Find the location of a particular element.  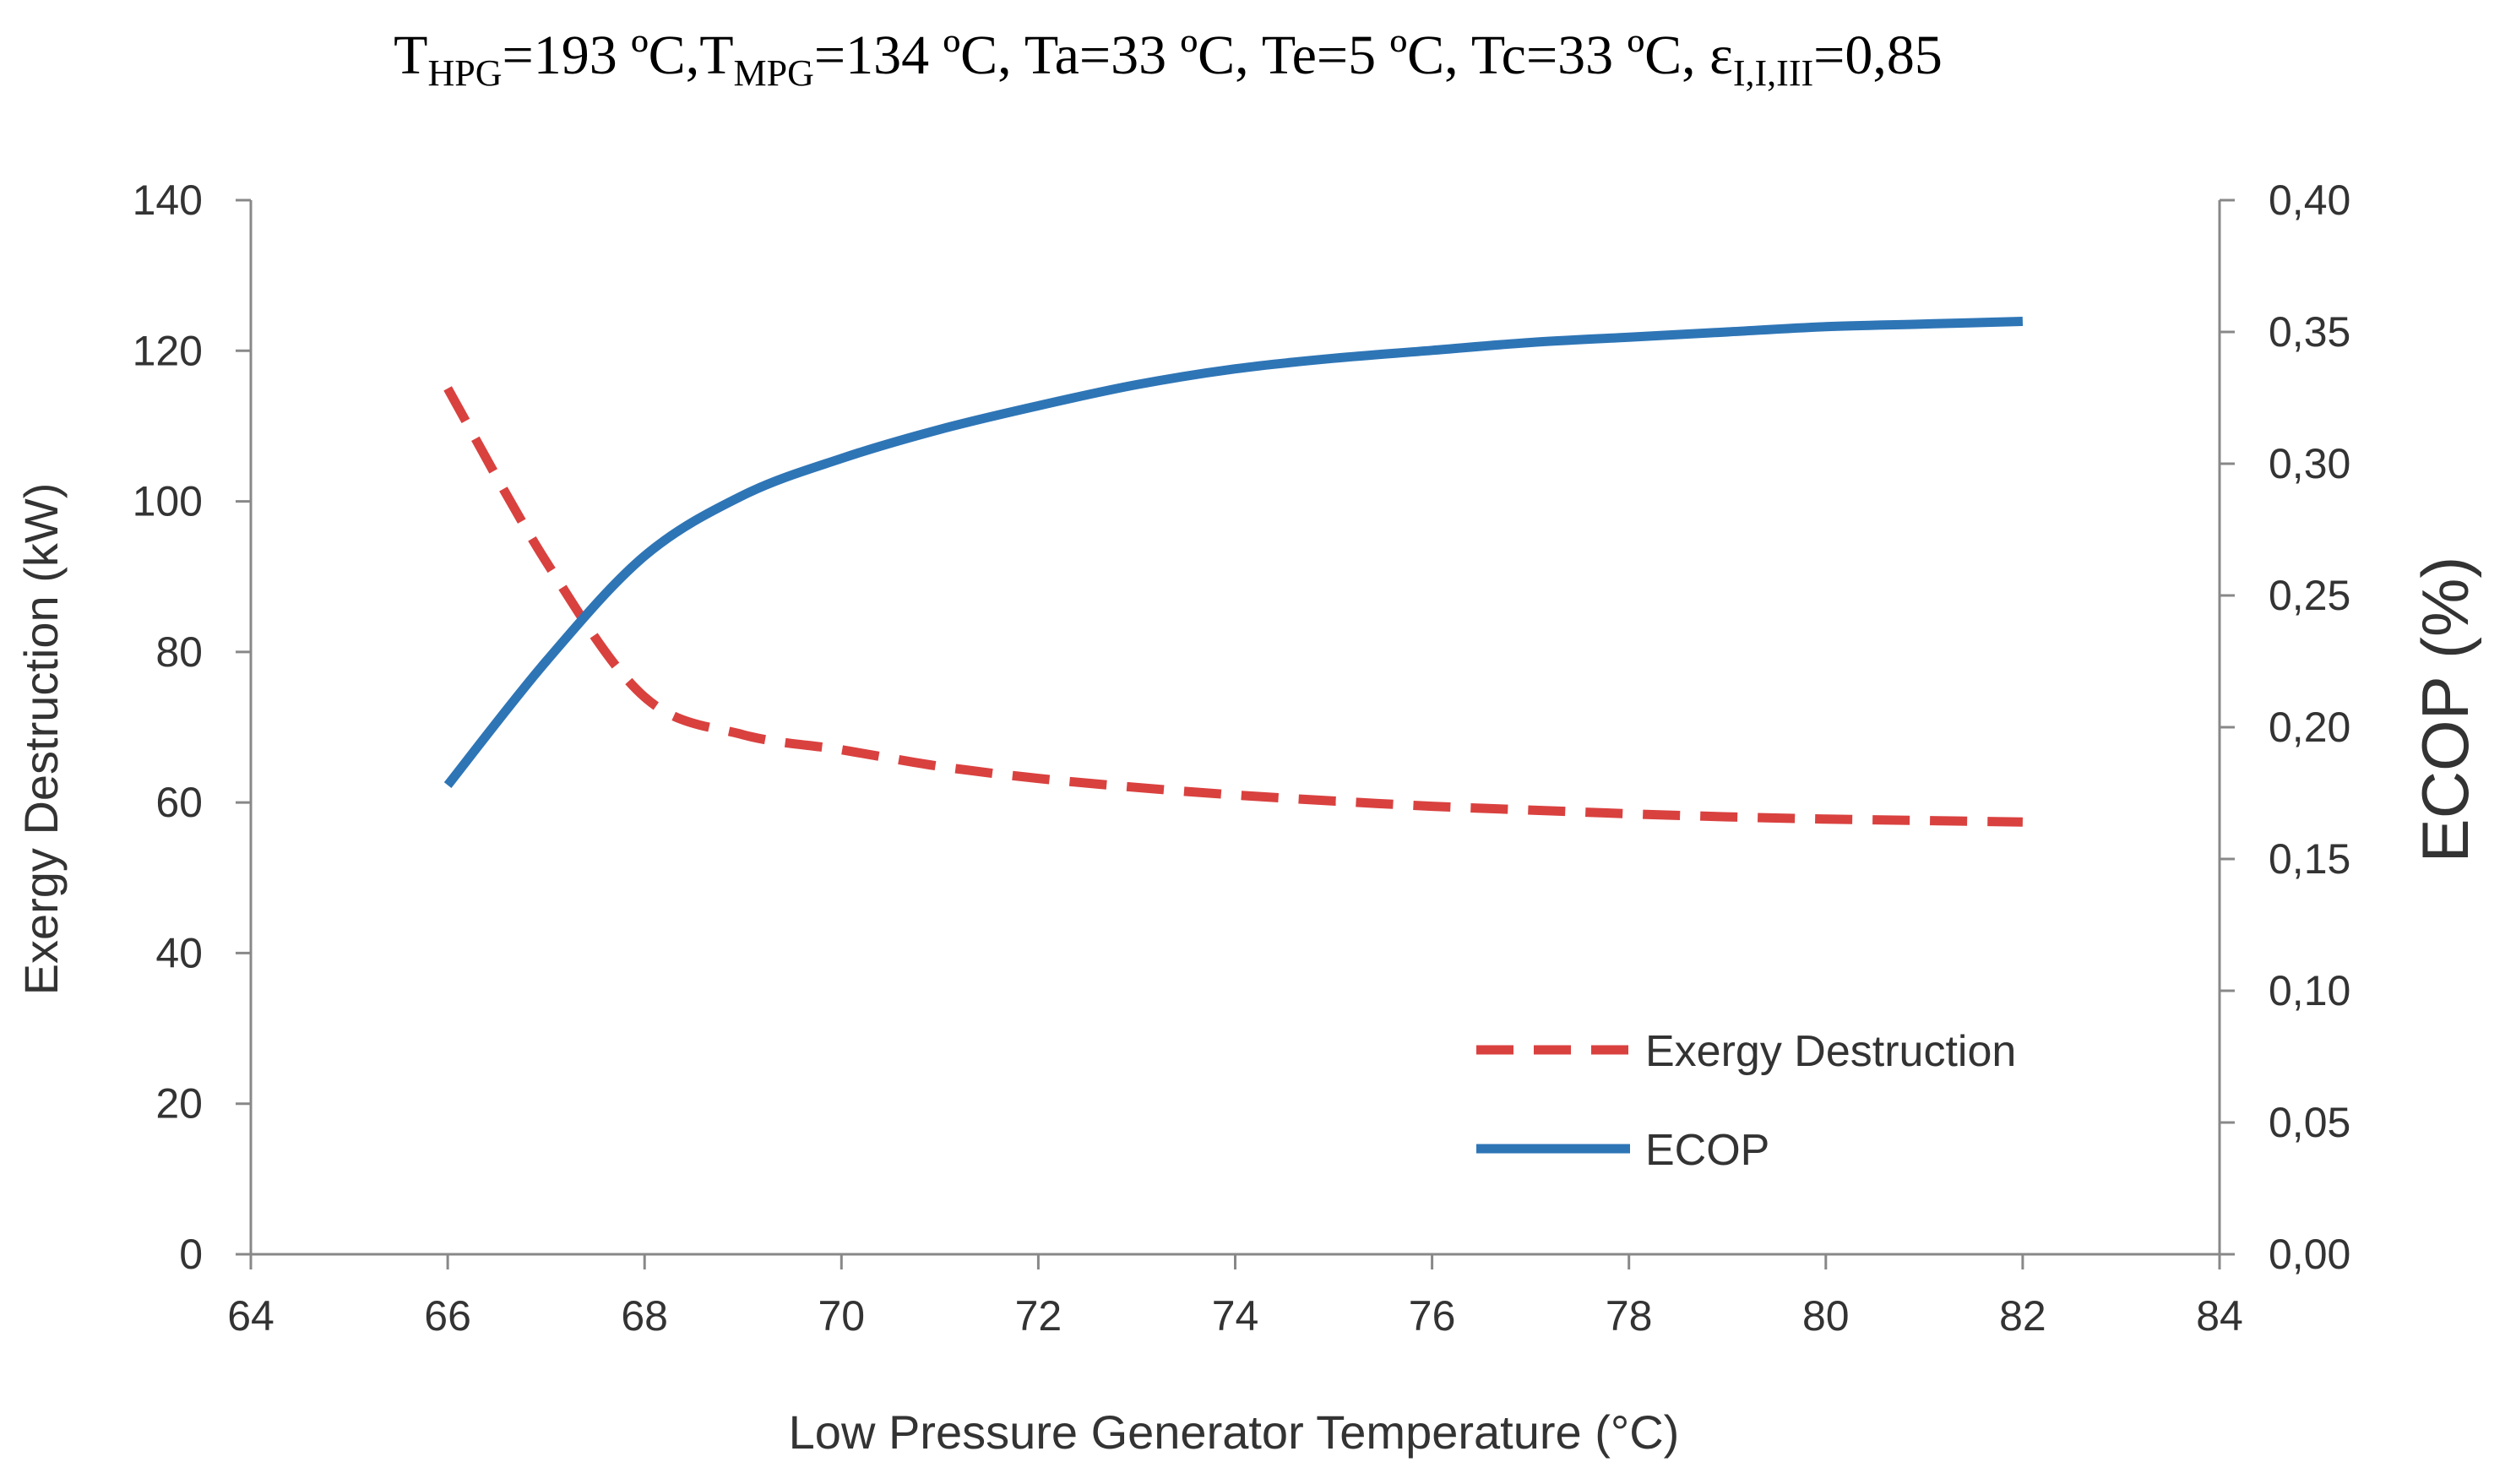

x-tick-label: 72 is located at coordinates (1038, 1316).